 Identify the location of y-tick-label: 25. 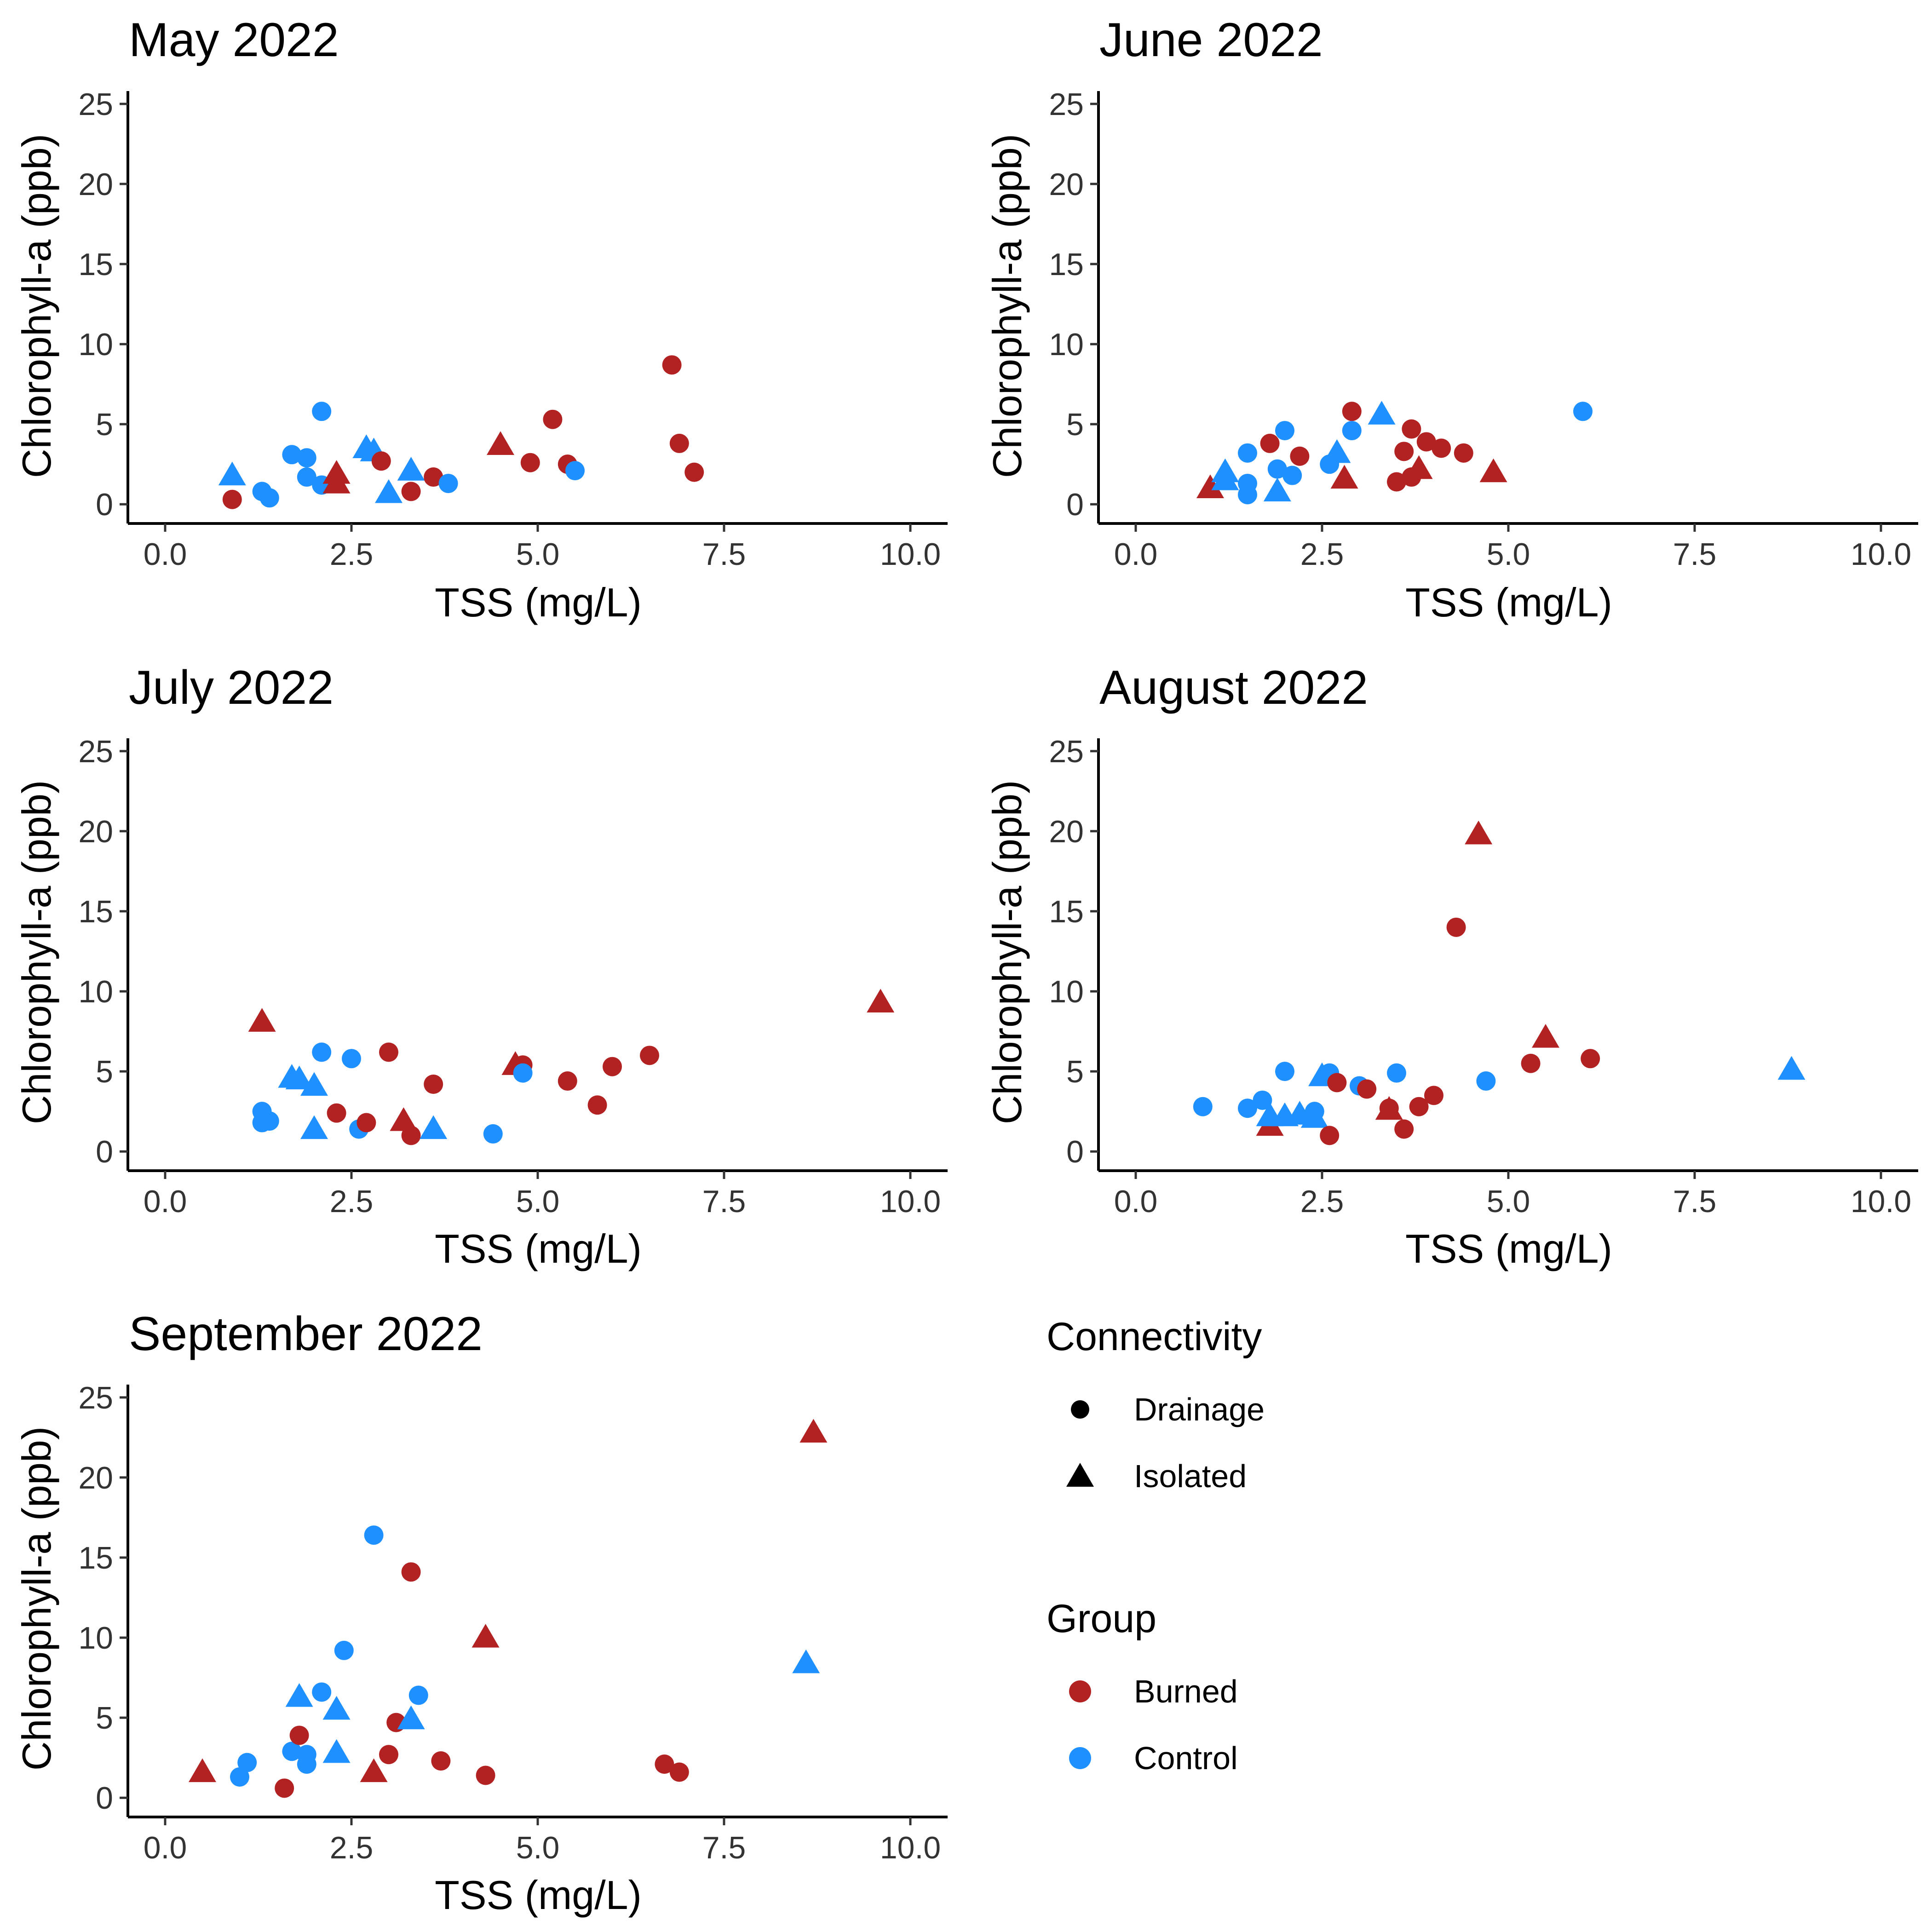
(1066, 104).